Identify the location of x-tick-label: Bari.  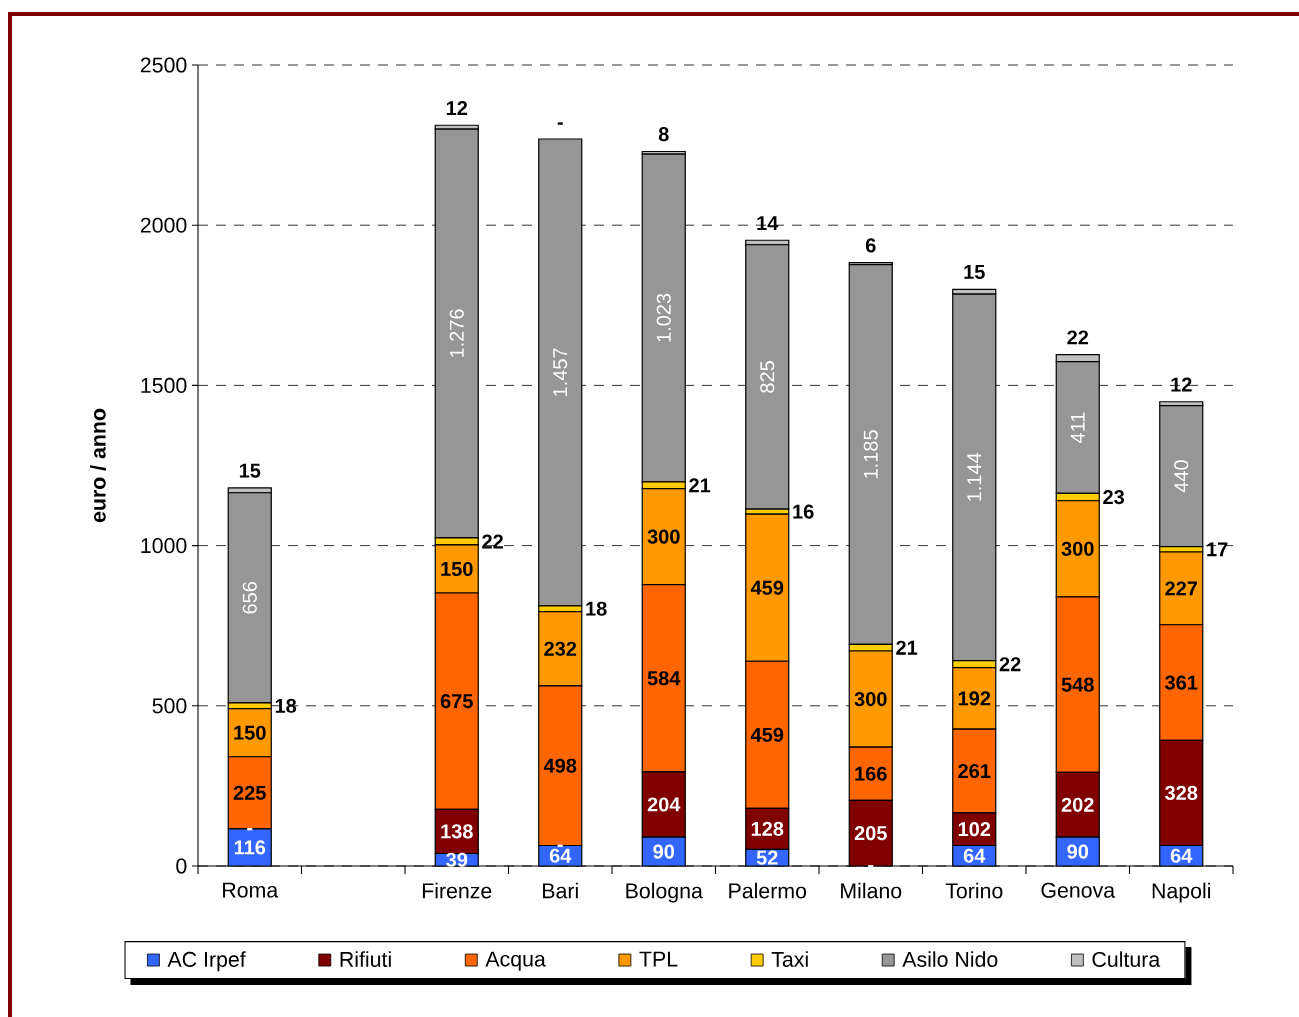
(560, 890).